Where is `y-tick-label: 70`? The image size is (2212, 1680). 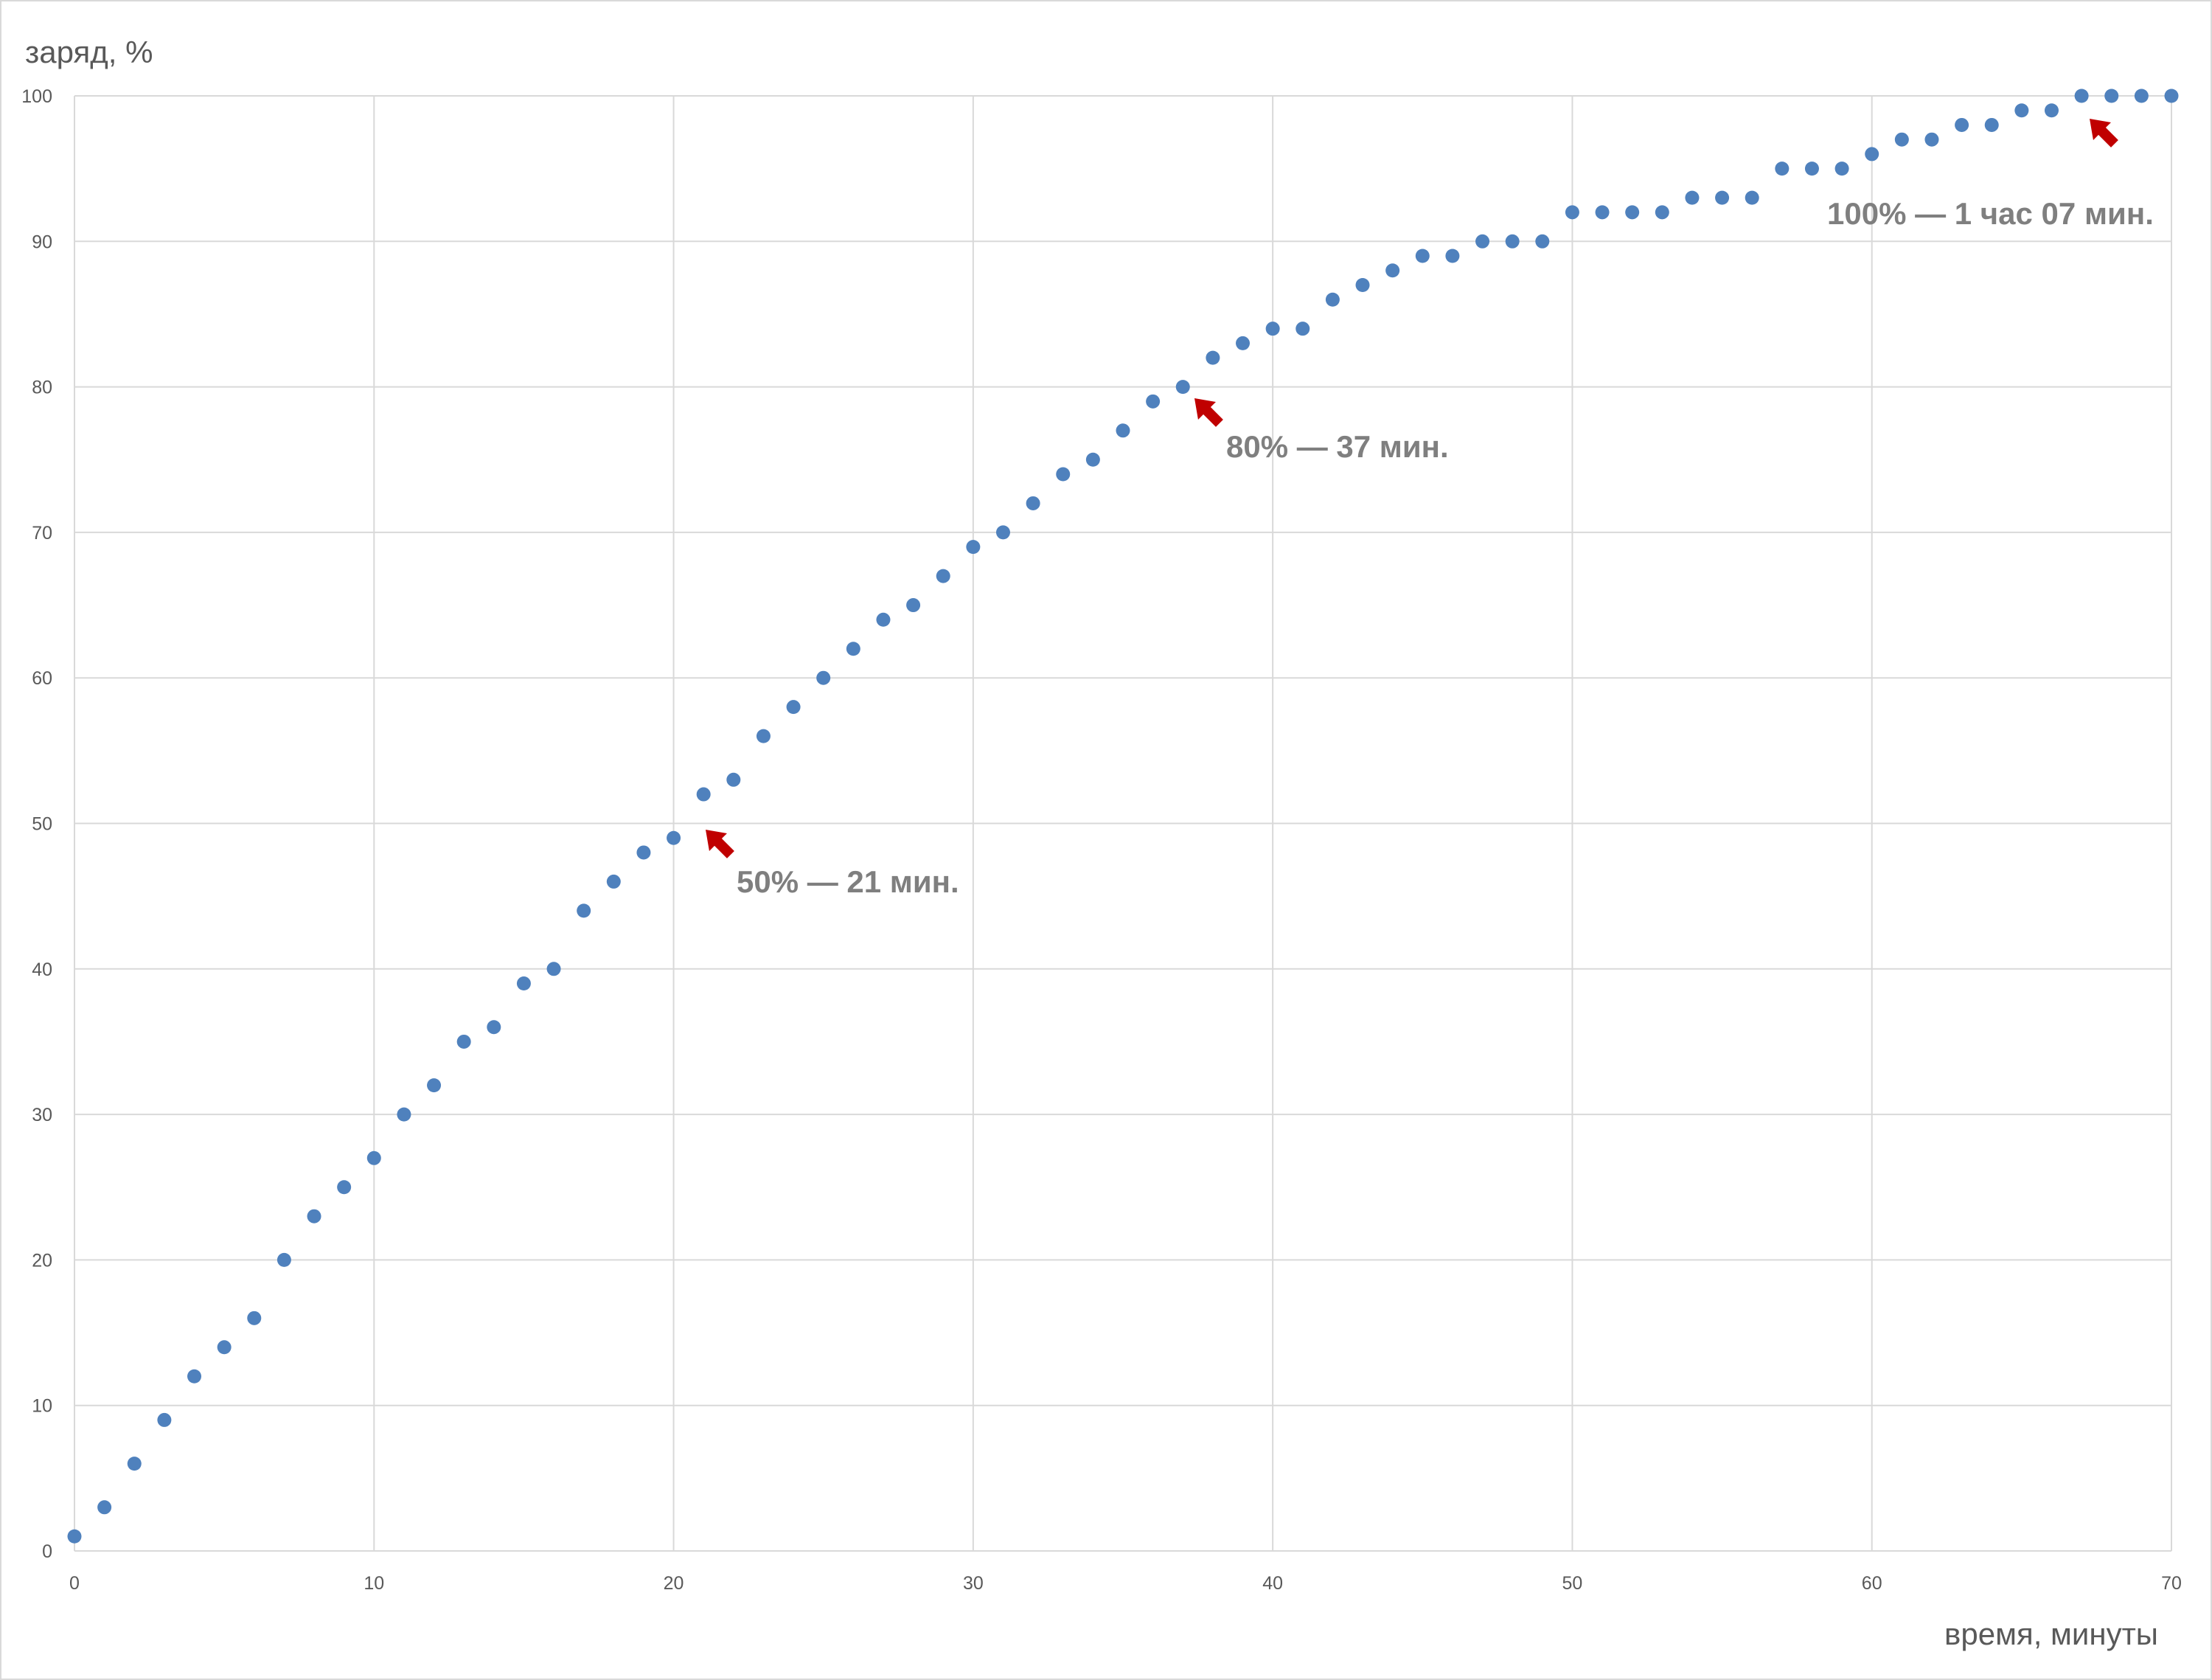
y-tick-label: 70 is located at coordinates (42, 534).